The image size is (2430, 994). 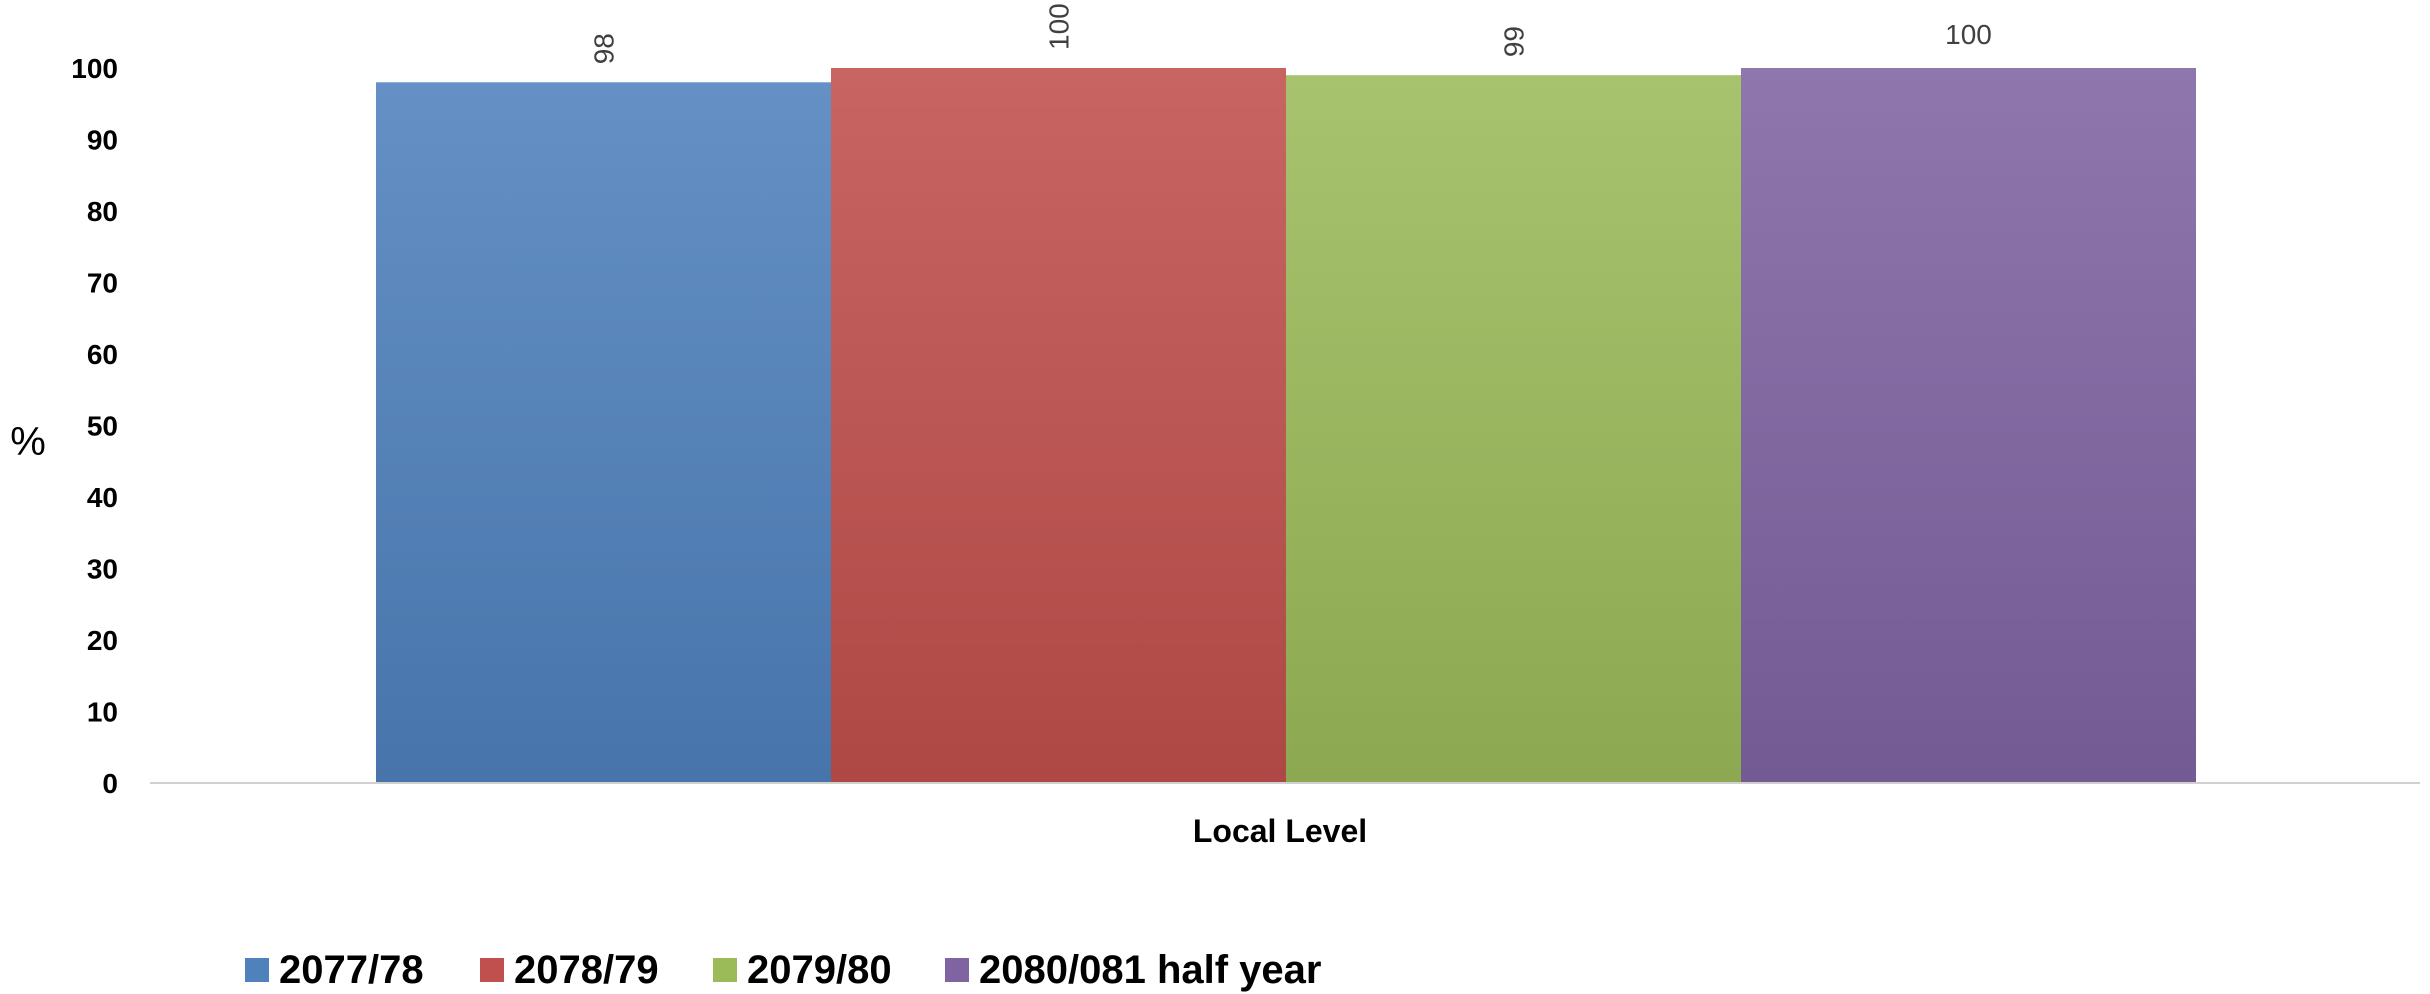 What do you see at coordinates (102, 283) in the screenshot?
I see `y-tick-label: 70` at bounding box center [102, 283].